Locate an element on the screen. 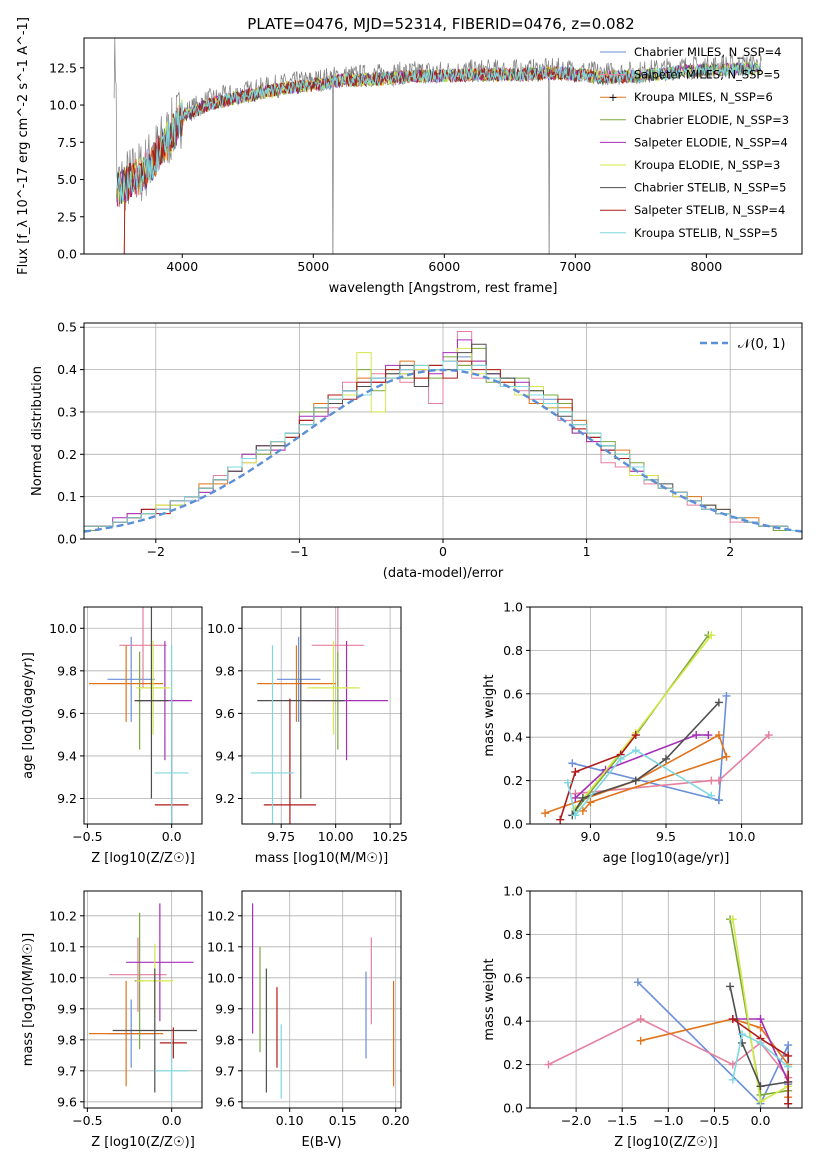  x-tick-label: 10.00 is located at coordinates (336, 836).